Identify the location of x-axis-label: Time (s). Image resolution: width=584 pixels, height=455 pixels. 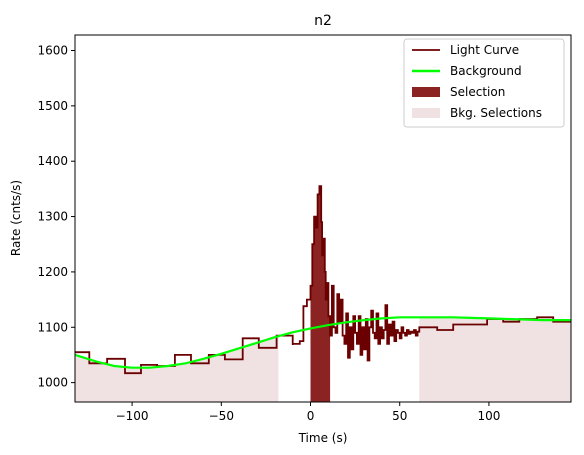
(323, 438).